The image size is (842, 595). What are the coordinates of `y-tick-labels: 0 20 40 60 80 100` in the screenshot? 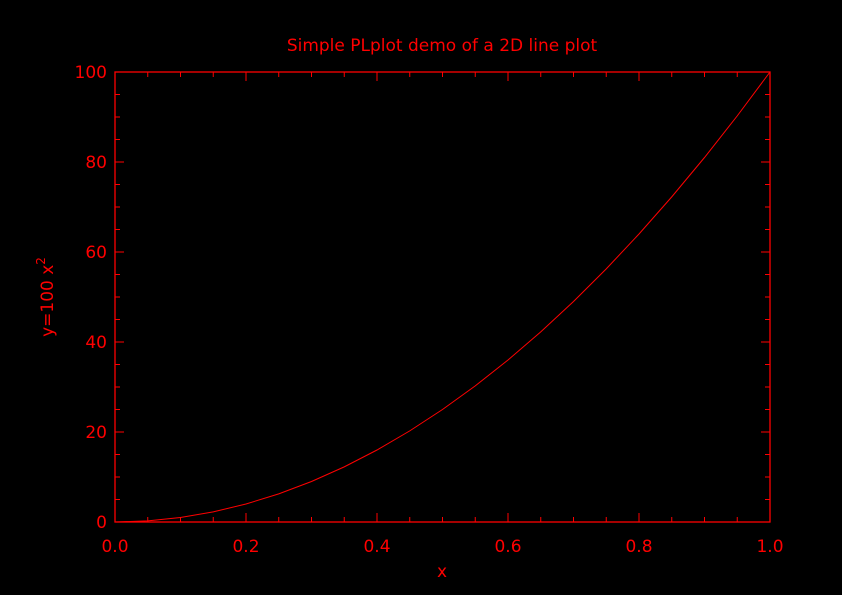 It's located at (91, 298).